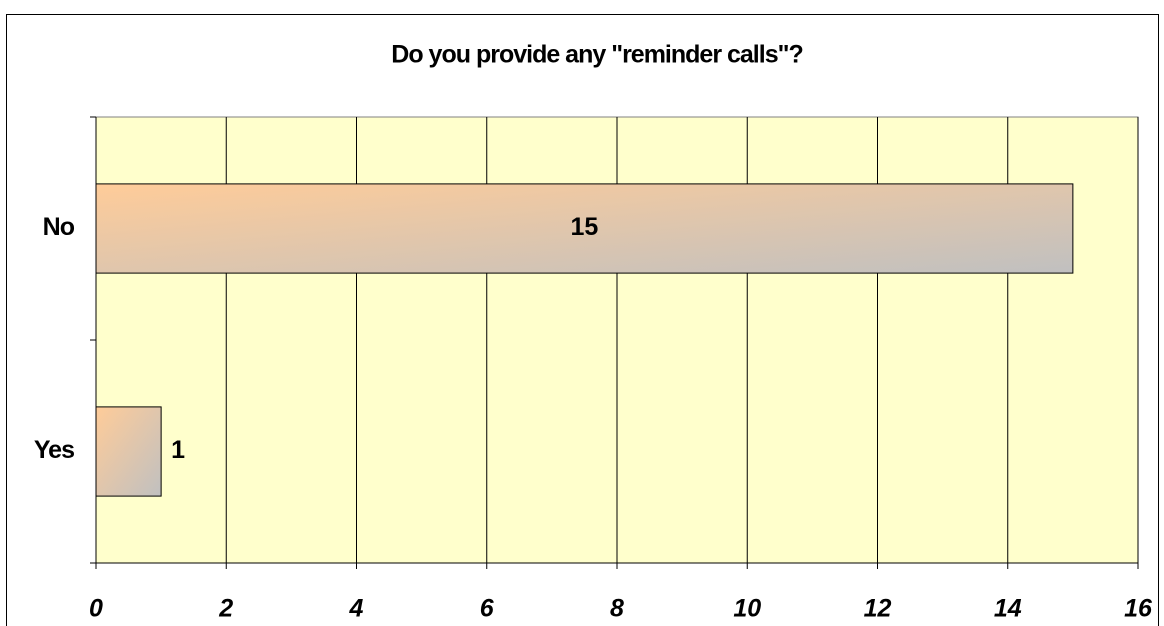 The height and width of the screenshot is (626, 1164). Describe the element at coordinates (96, 609) in the screenshot. I see `x-tick-label: 0` at that location.